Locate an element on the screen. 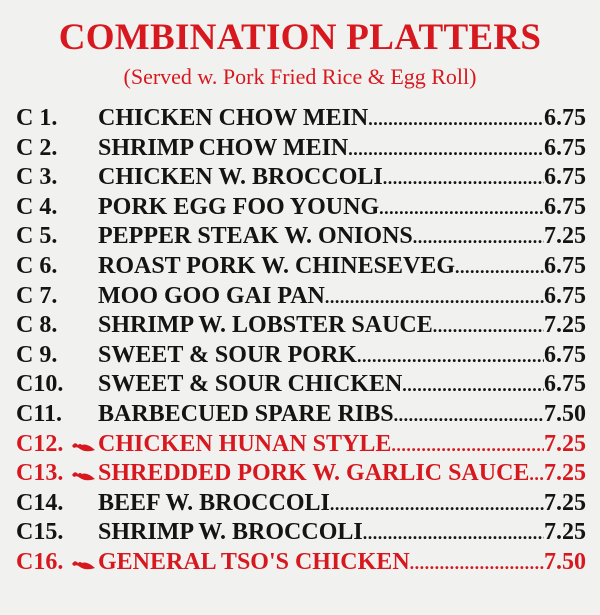  item-code: C16. is located at coordinates (40, 561).